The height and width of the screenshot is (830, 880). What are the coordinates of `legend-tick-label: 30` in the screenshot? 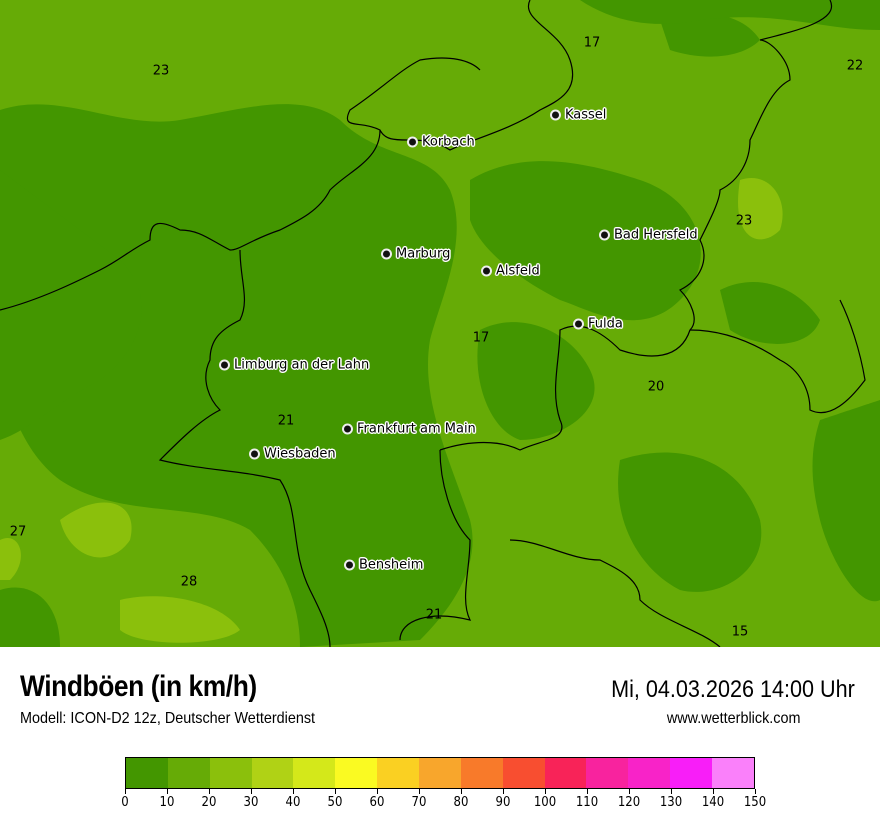 It's located at (251, 802).